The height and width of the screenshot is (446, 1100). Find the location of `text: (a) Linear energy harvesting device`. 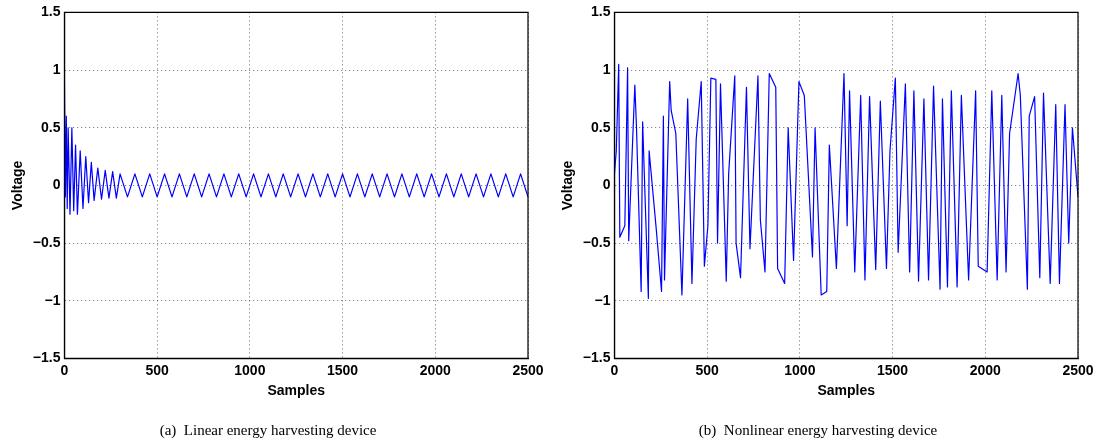

text: (a) Linear energy harvesting device is located at coordinates (268, 430).